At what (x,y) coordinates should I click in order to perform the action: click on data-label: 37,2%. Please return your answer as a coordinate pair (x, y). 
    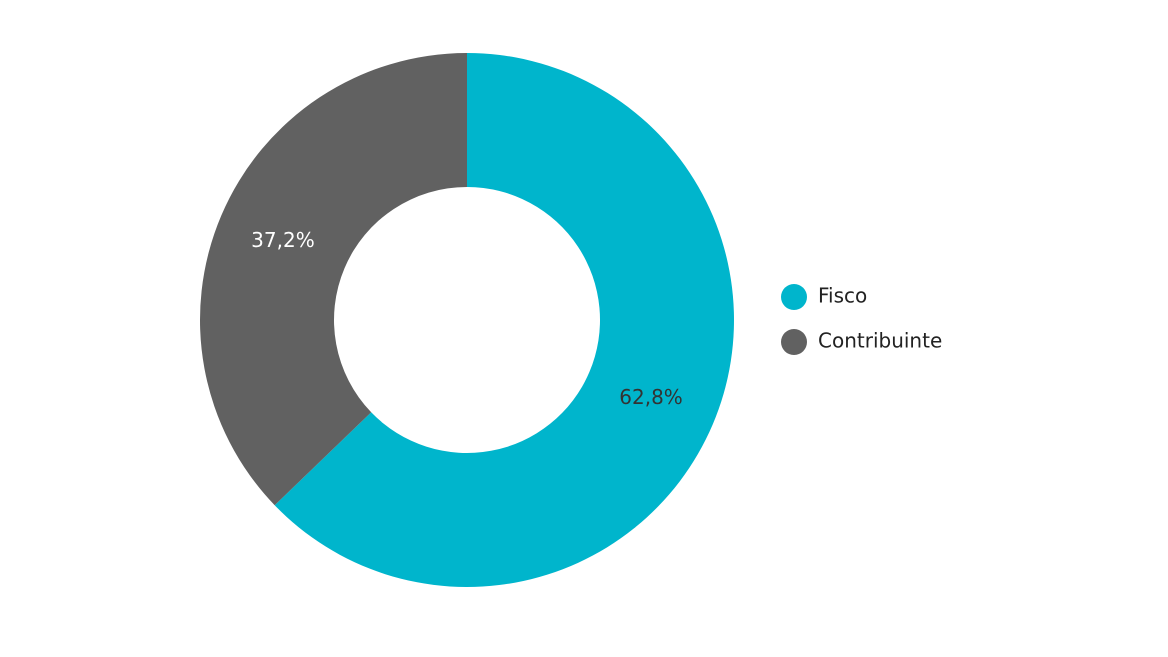
    Looking at the image, I should click on (283, 240).